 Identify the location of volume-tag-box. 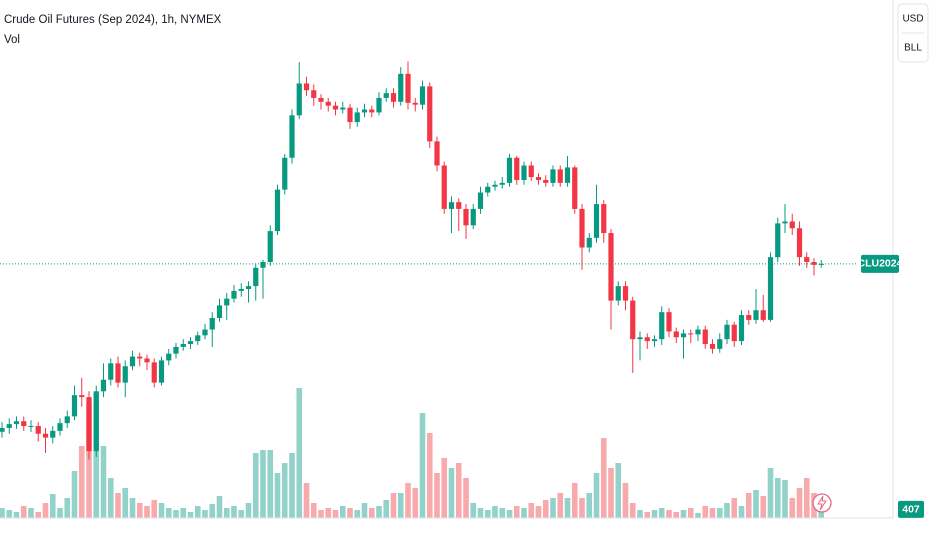
(911, 509).